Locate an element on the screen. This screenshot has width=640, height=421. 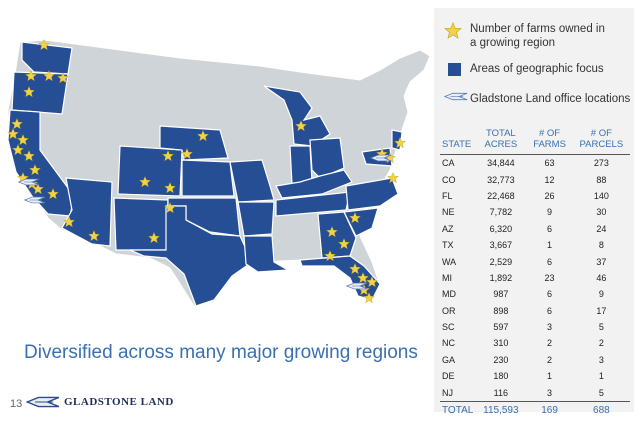
table-row: CO 32,773 12 88 is located at coordinates (535, 179).